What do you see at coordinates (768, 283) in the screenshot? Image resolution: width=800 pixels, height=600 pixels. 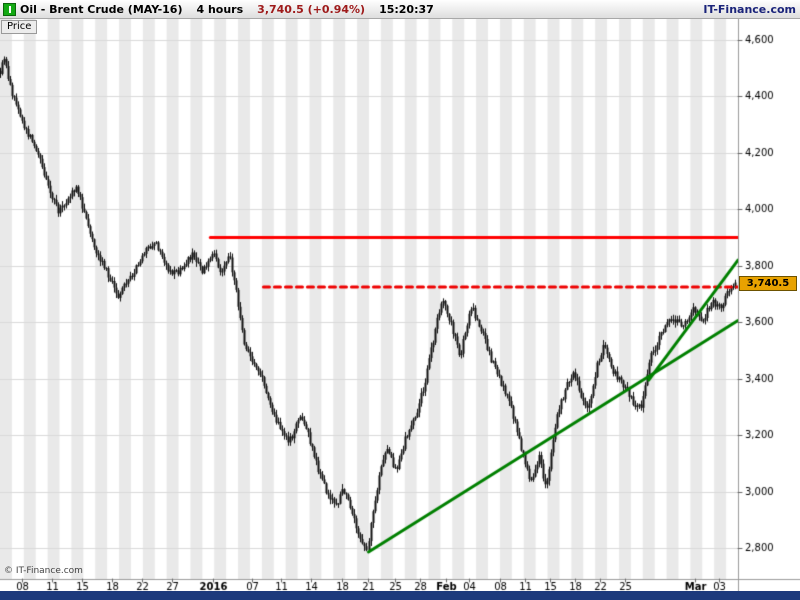 I see `last-price-tag: 3,740.5` at bounding box center [768, 283].